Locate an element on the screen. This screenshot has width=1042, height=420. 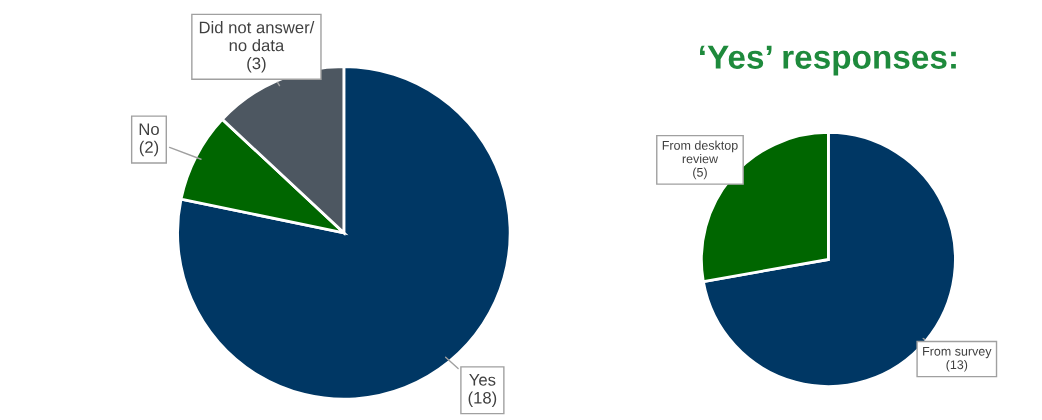
slice-label: Yes is located at coordinates (482, 380).